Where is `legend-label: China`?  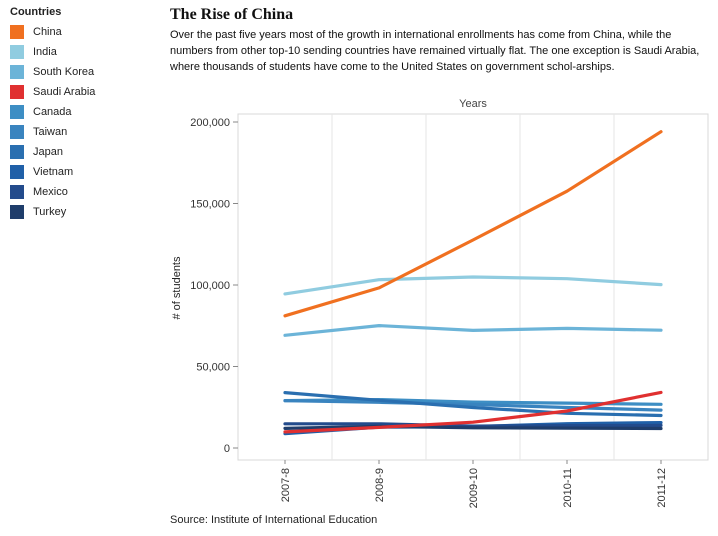 legend-label: China is located at coordinates (47, 32).